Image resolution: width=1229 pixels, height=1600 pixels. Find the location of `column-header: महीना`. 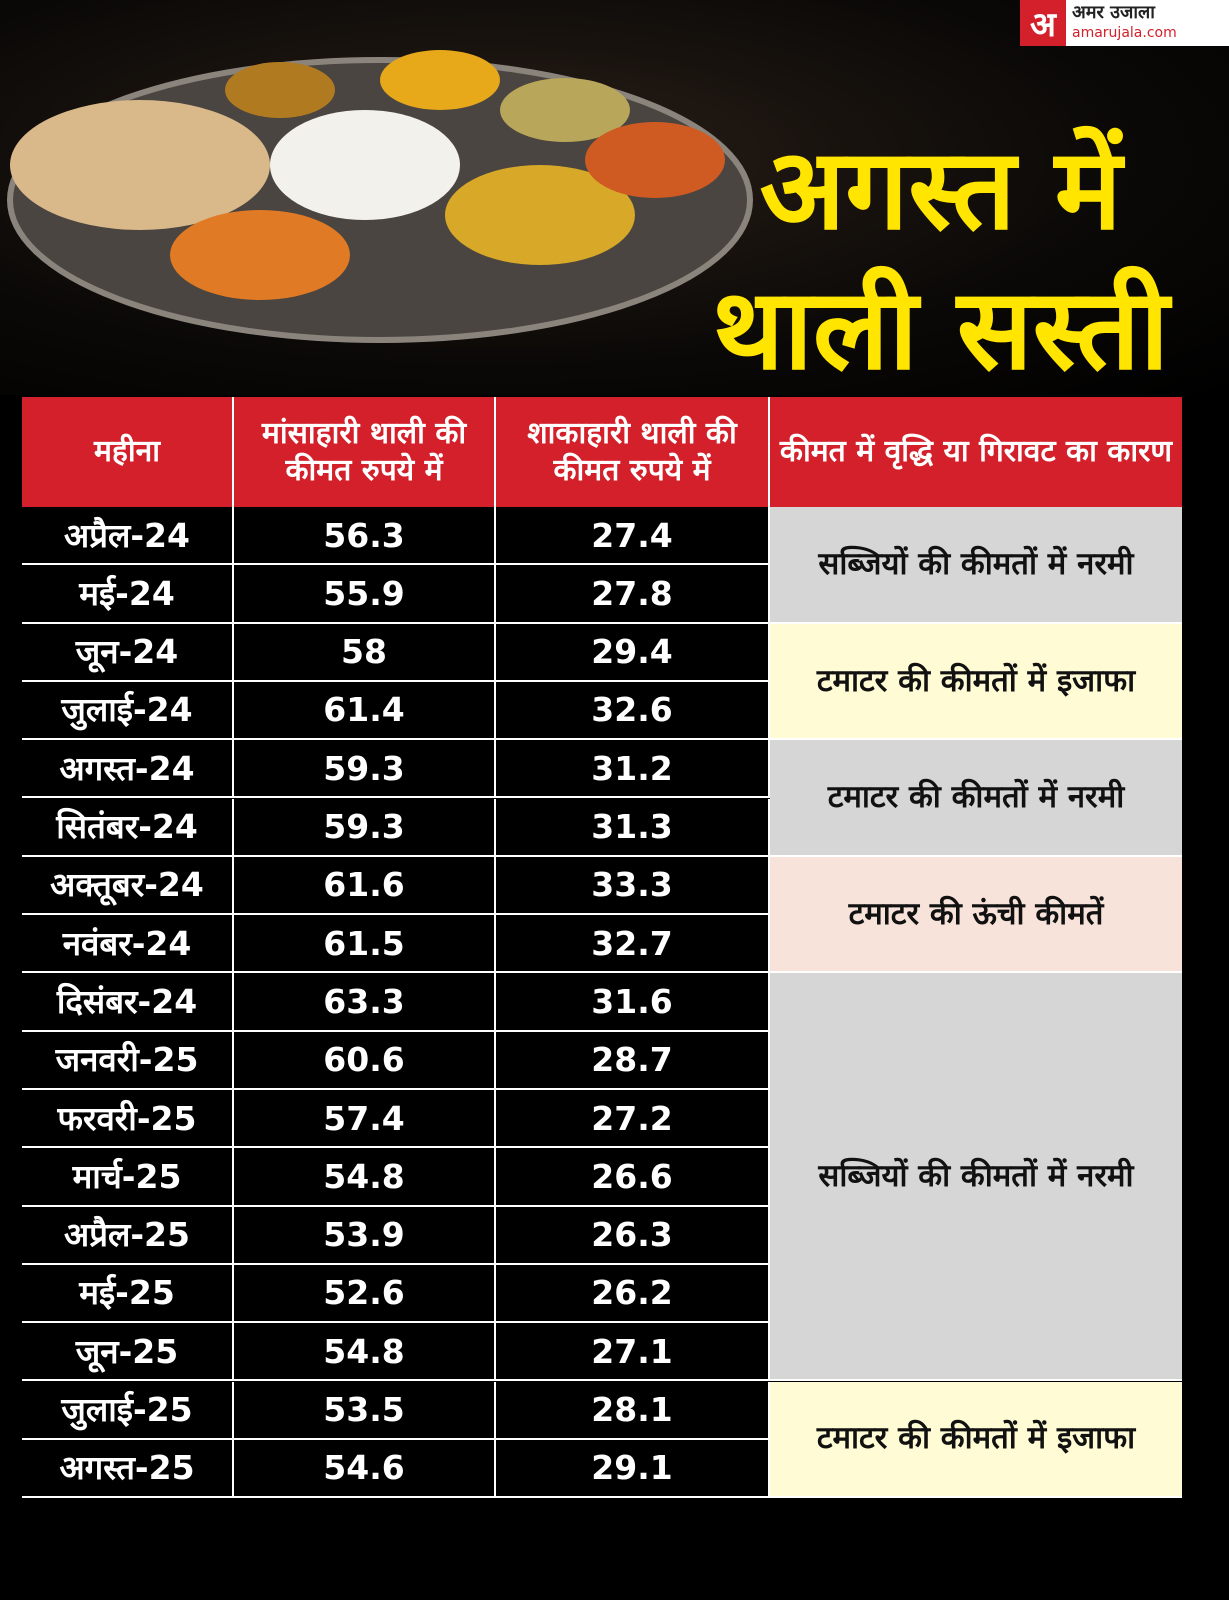

column-header: महीना is located at coordinates (128, 452).